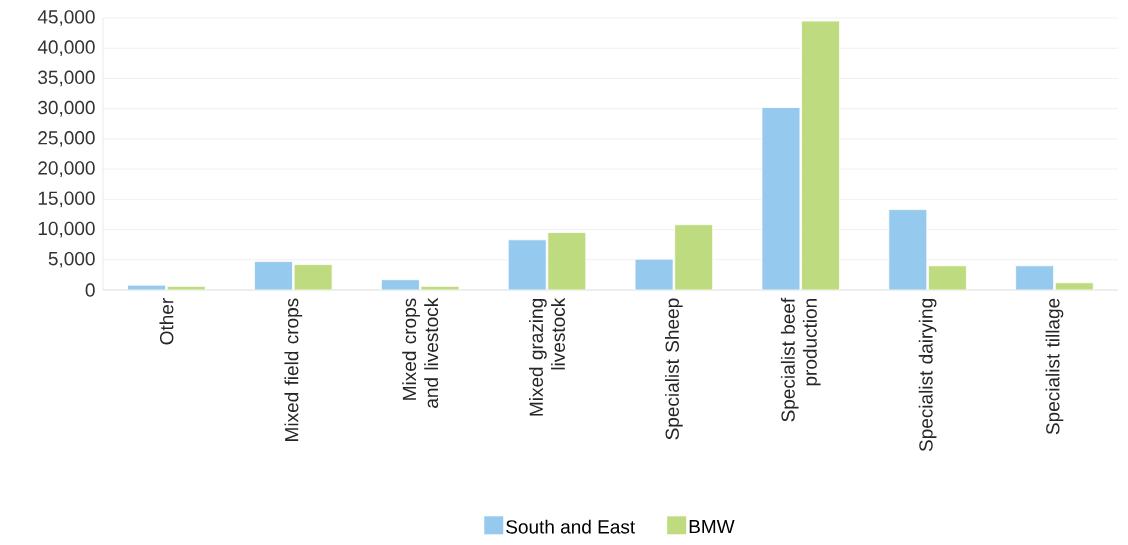 The height and width of the screenshot is (545, 1128). Describe the element at coordinates (1054, 366) in the screenshot. I see `x-tick-label: Specialist tillage` at that location.